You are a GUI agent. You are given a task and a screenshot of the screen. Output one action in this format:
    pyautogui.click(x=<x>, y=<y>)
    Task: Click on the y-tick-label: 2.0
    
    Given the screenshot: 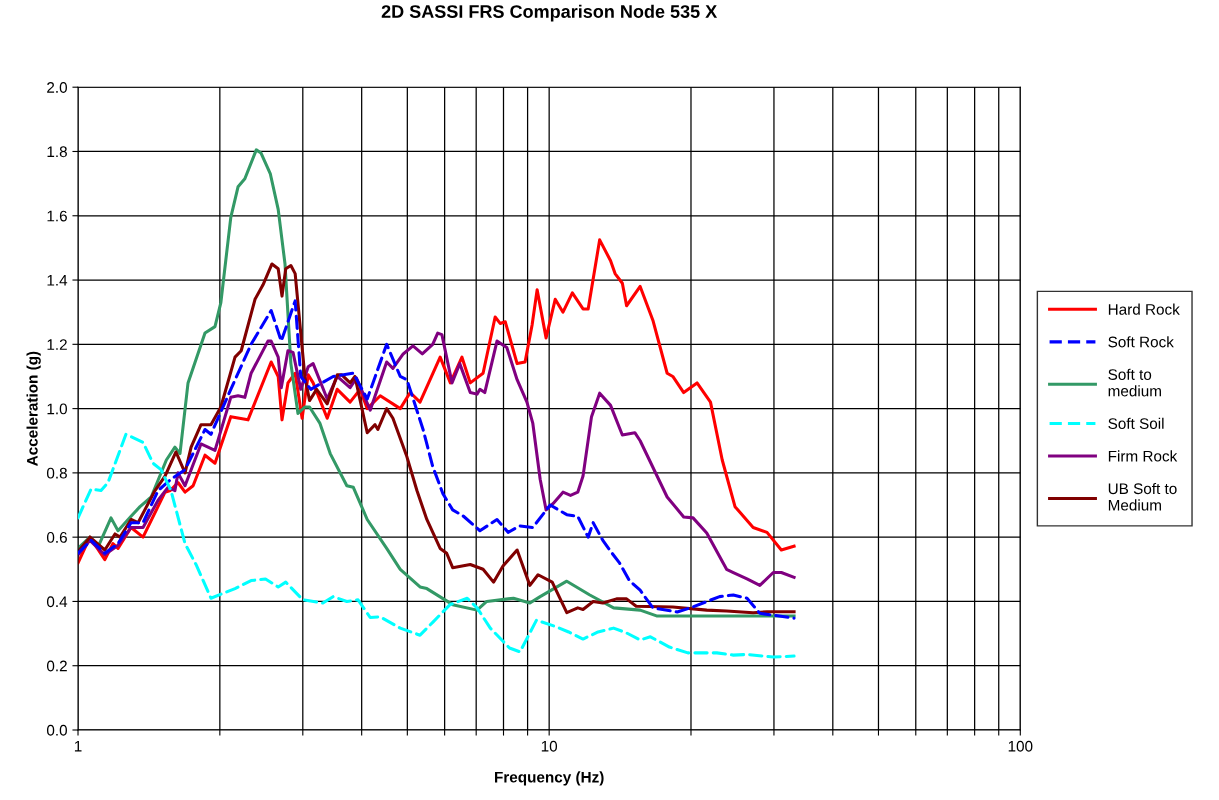 What is the action you would take?
    pyautogui.click(x=57, y=87)
    